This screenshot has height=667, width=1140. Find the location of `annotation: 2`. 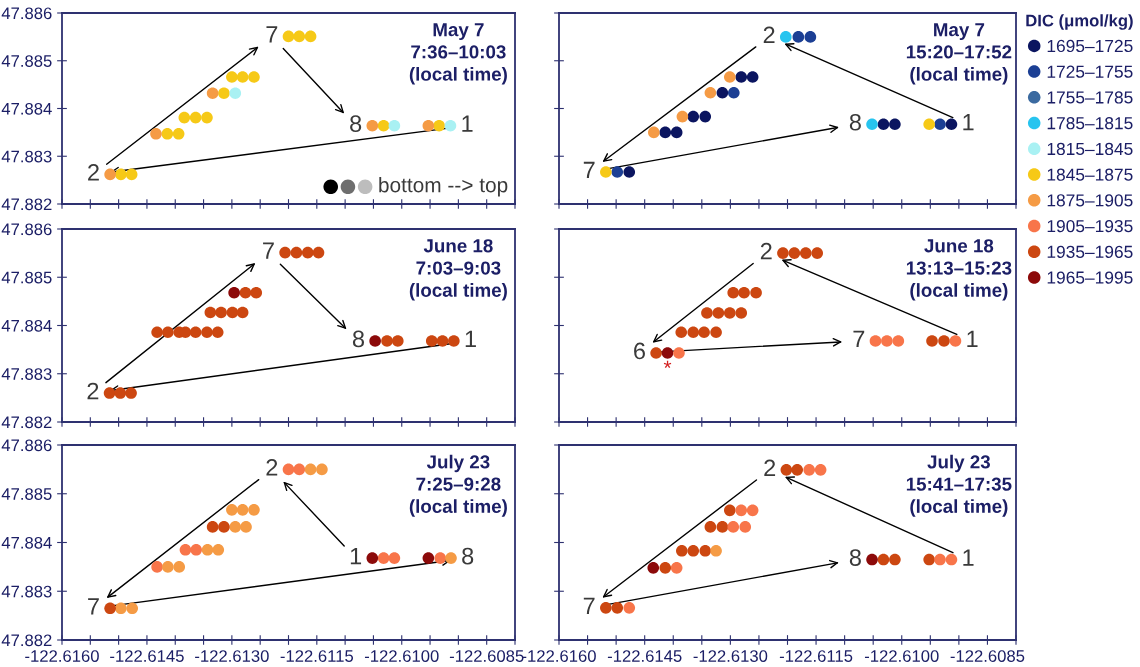

annotation: 2 is located at coordinates (770, 467).